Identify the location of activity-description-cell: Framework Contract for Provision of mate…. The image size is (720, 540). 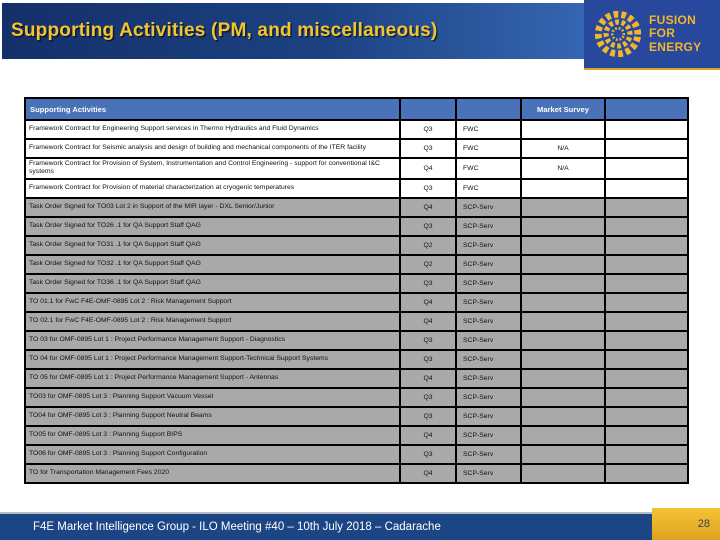
(212, 188).